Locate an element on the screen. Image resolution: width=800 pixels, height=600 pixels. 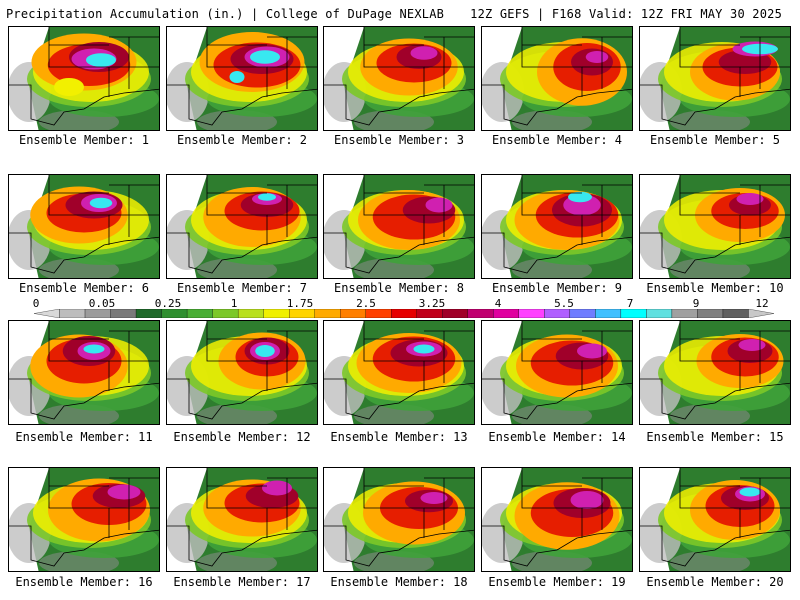
colorbar-tick-label: 12 is located at coordinates (762, 303).